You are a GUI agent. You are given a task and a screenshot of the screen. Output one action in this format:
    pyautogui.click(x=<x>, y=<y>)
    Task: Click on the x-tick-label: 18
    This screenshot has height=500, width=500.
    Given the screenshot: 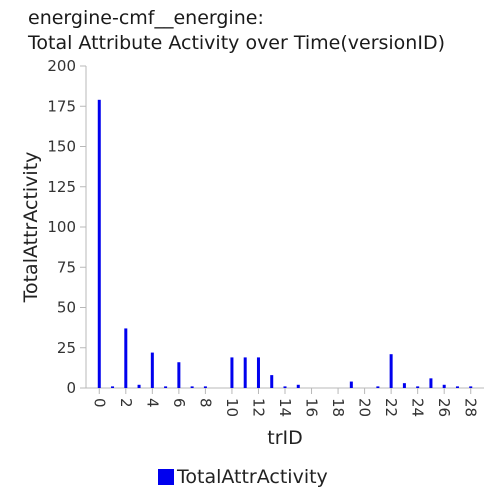 What is the action you would take?
    pyautogui.click(x=338, y=407)
    